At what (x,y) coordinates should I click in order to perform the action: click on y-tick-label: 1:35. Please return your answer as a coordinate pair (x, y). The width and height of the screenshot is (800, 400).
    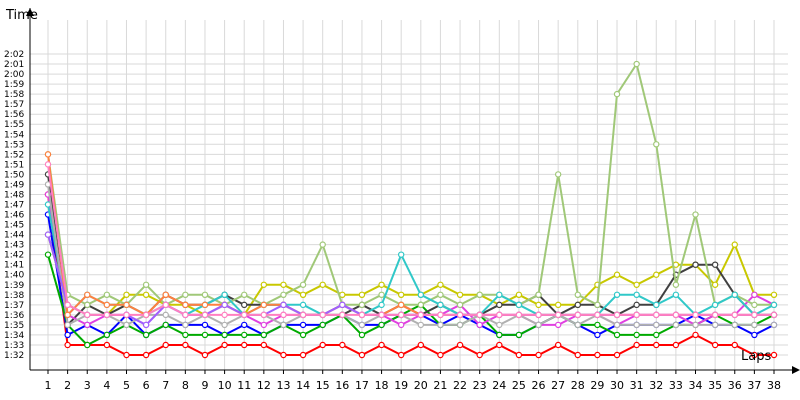
    Looking at the image, I should click on (14, 326).